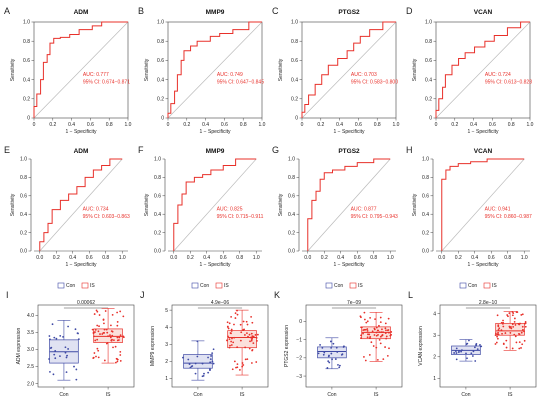  I want to click on y-tick-label: 2.5, so click(30, 367).